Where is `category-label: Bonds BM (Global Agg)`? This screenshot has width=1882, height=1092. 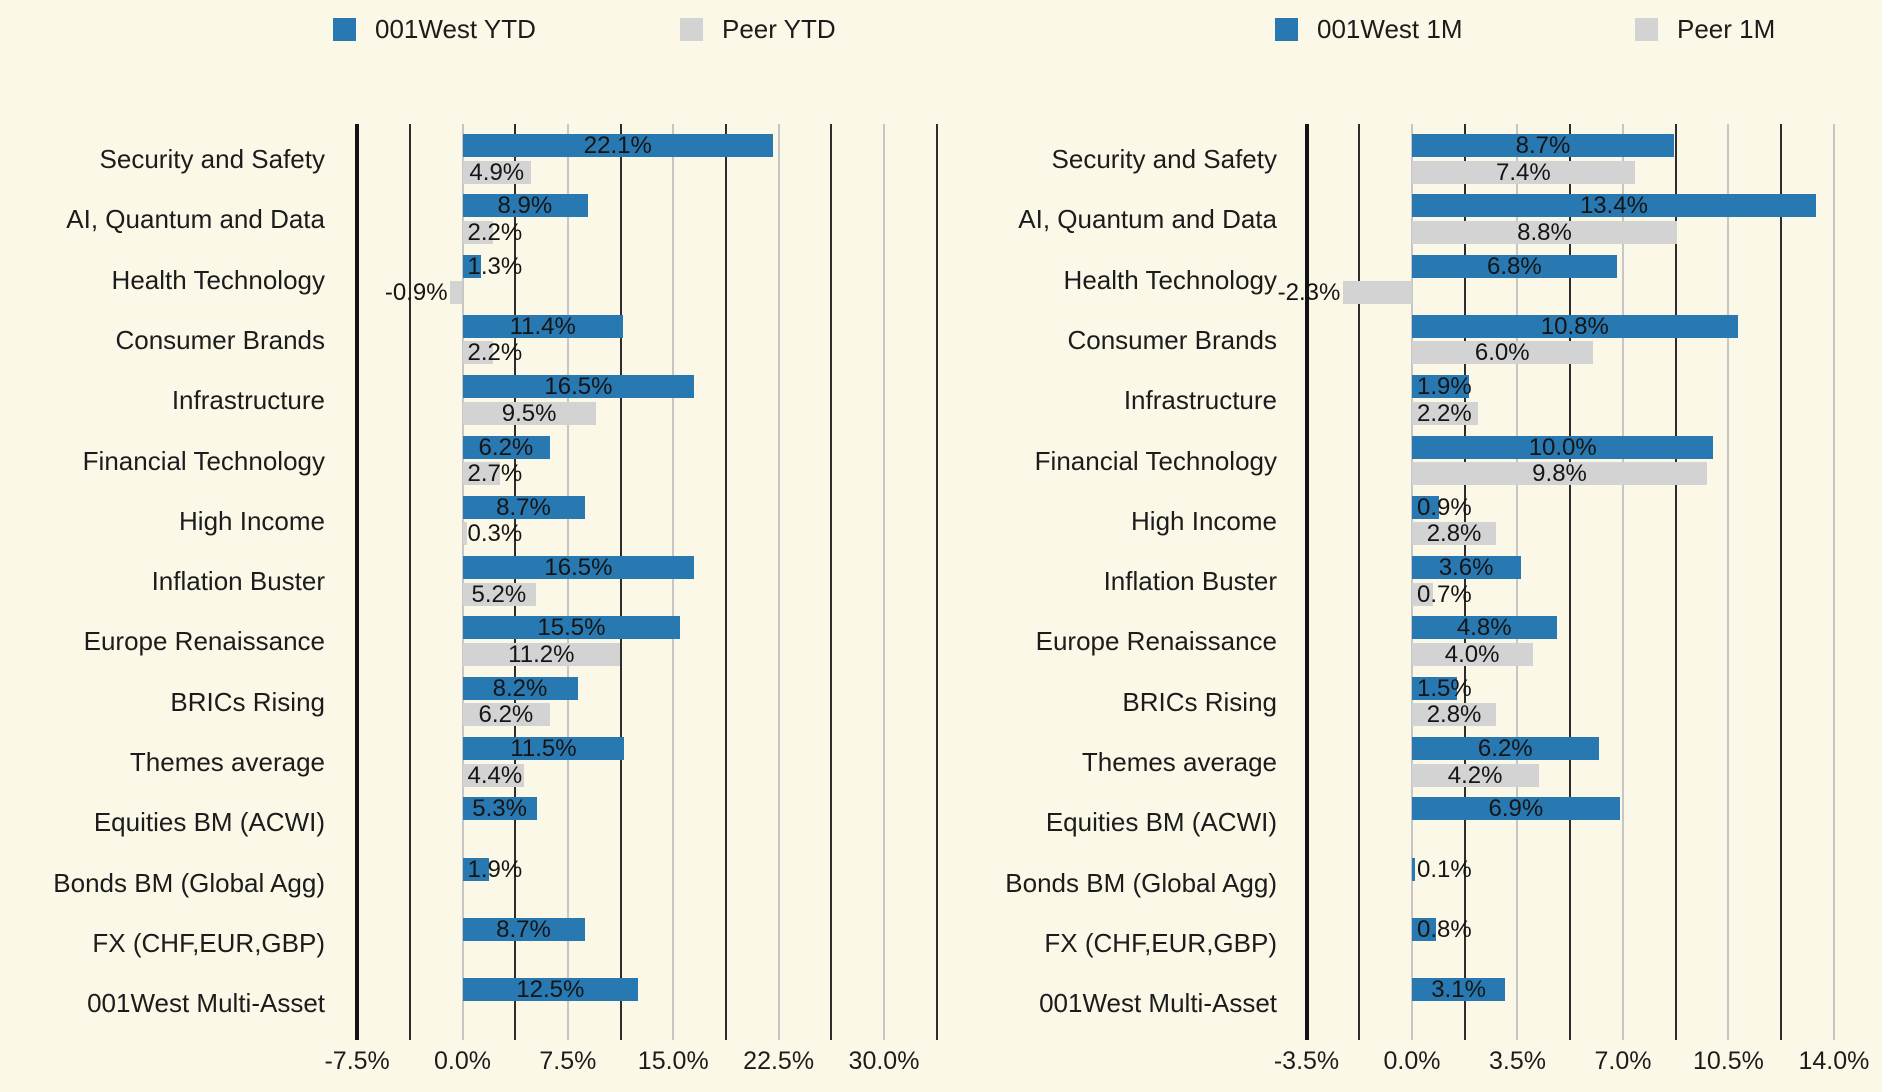 category-label: Bonds BM (Global Agg) is located at coordinates (1141, 882).